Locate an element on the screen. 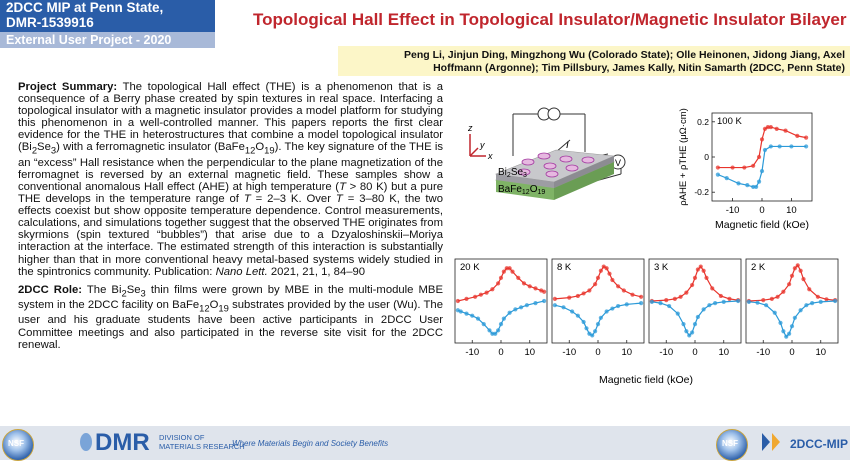 The image size is (850, 461). subscript: 19 is located at coordinates (269, 150).